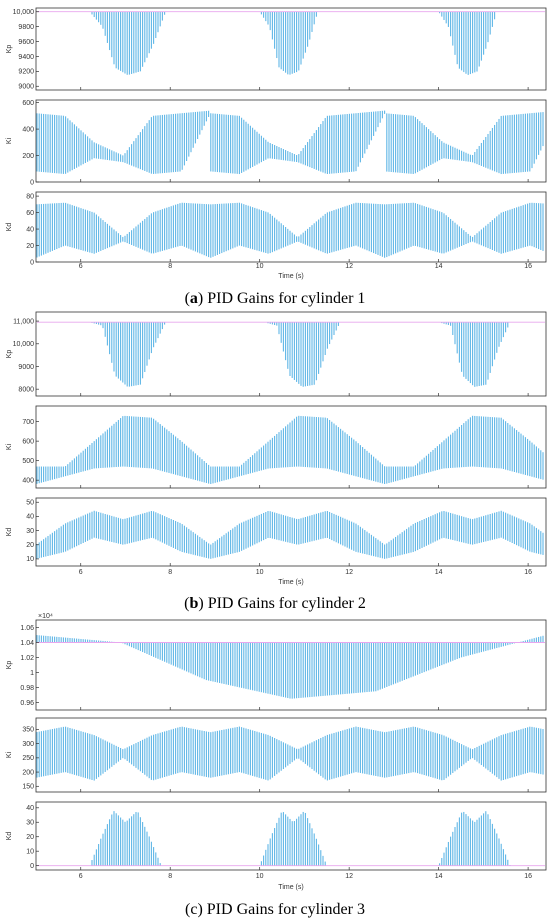 The width and height of the screenshot is (550, 923). What do you see at coordinates (26, 389) in the screenshot?
I see `y-tick-label: 8000` at bounding box center [26, 389].